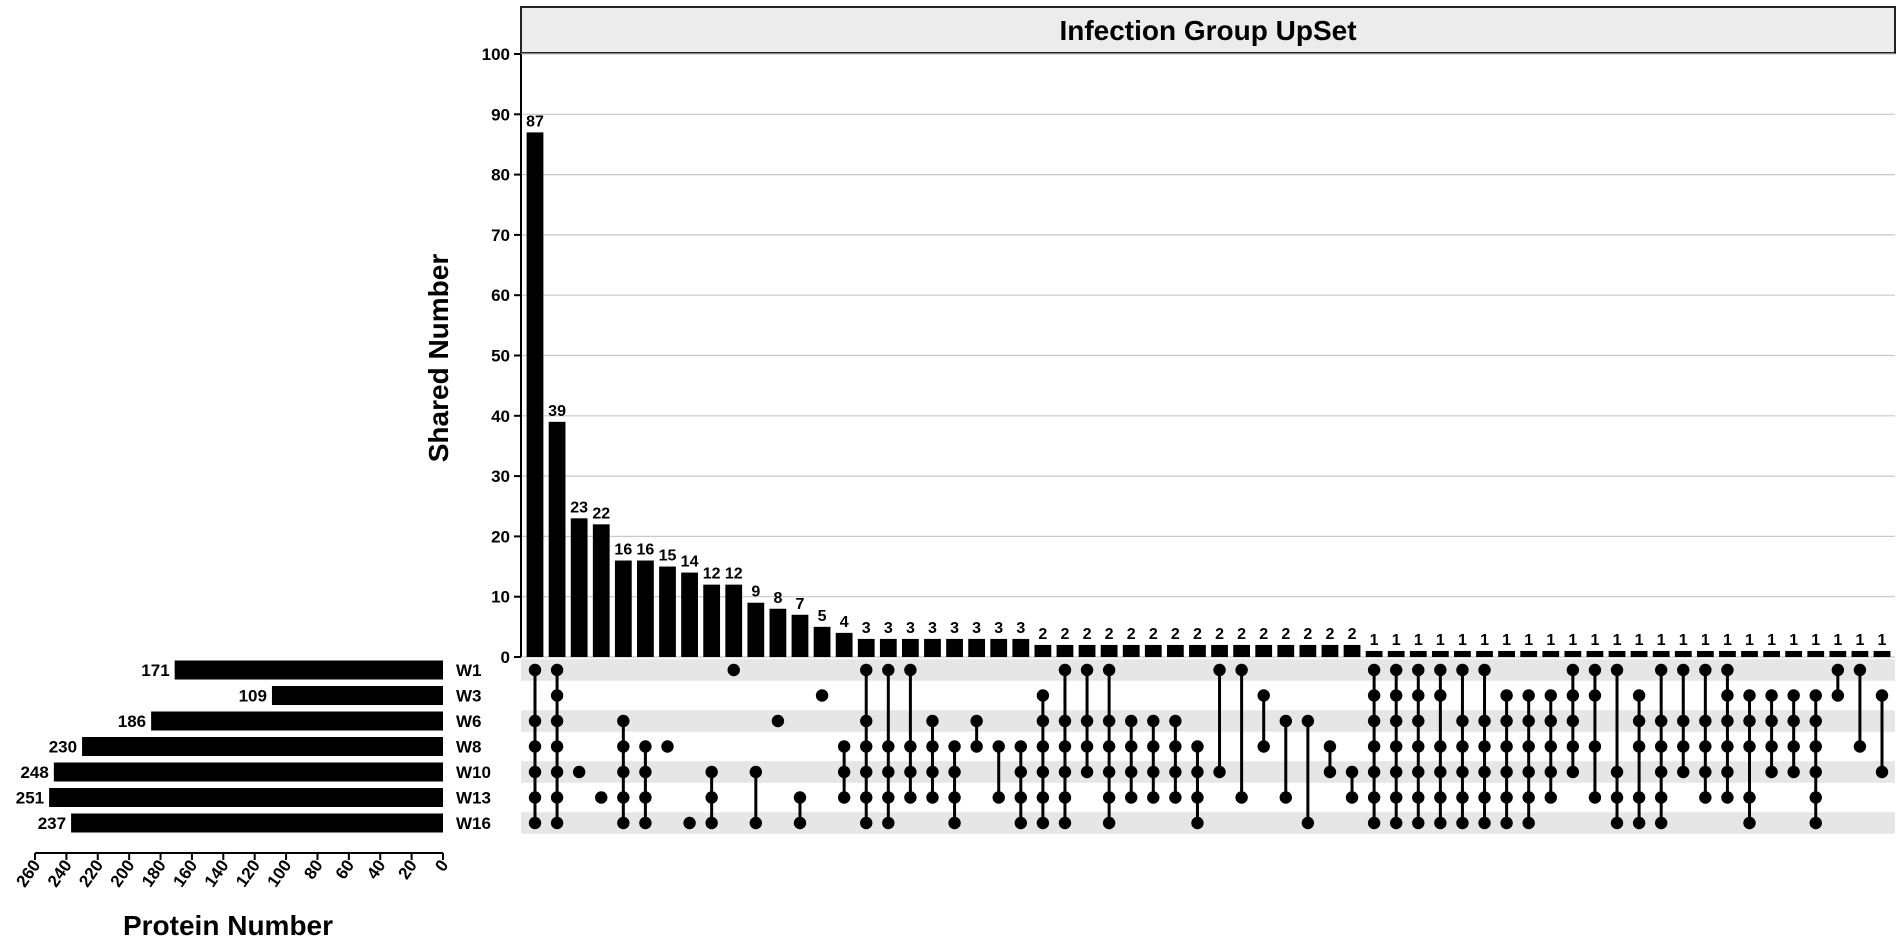 The height and width of the screenshot is (941, 1902). What do you see at coordinates (500, 295) in the screenshot?
I see `y-tick-label: 60` at bounding box center [500, 295].